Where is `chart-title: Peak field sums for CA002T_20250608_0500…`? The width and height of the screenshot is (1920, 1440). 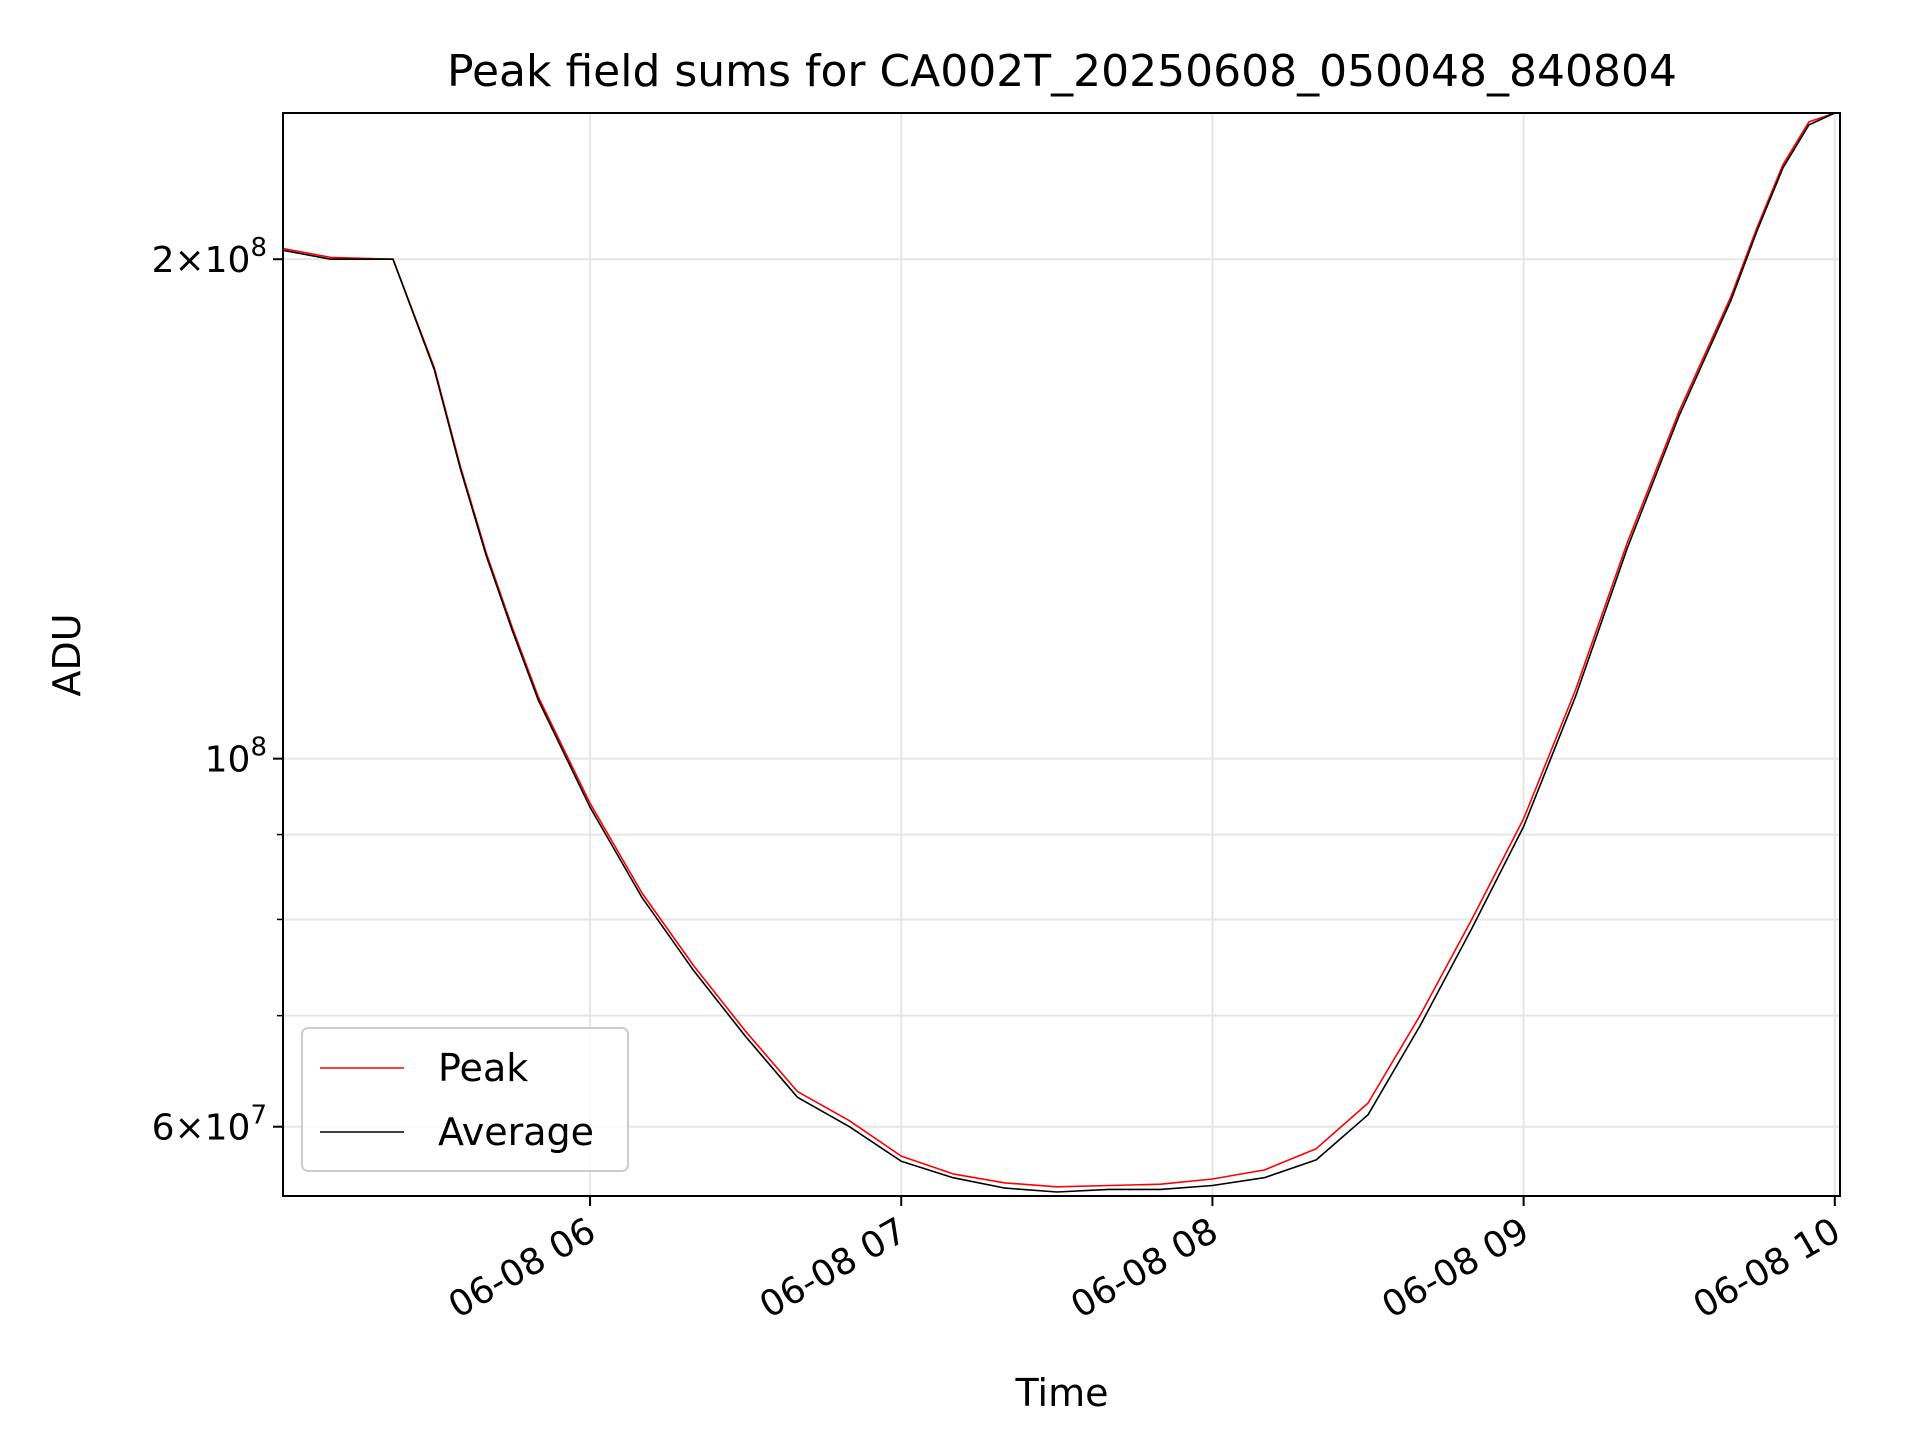
chart-title: Peak field sums for CA002T_20250608_0500… is located at coordinates (1062, 71).